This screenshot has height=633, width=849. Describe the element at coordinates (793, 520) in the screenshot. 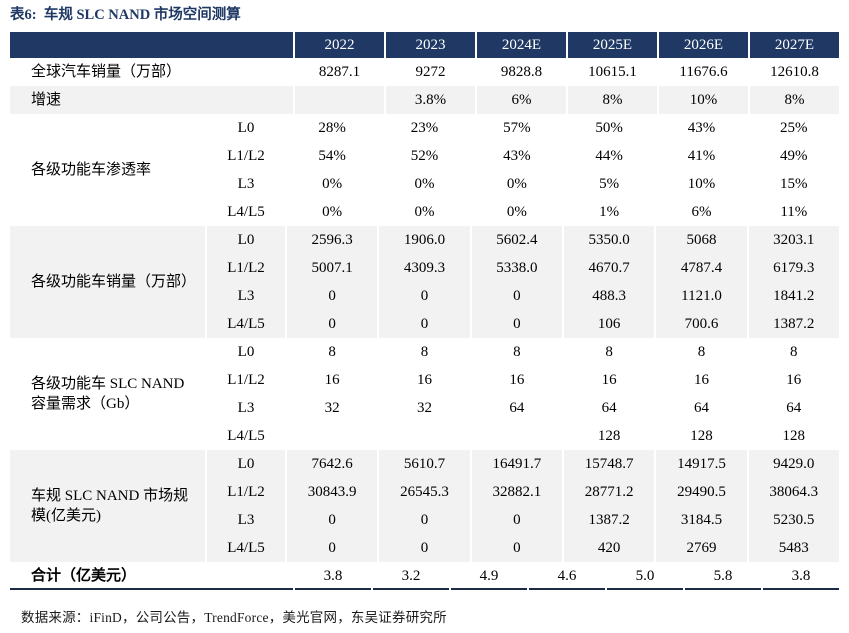

I see `value-cell: 5230.5` at that location.